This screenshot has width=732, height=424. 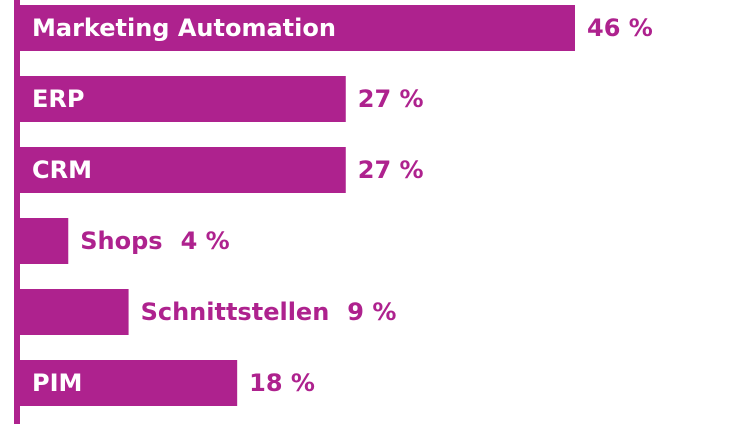 What do you see at coordinates (371, 312) in the screenshot?
I see `value-label: 9 %` at bounding box center [371, 312].